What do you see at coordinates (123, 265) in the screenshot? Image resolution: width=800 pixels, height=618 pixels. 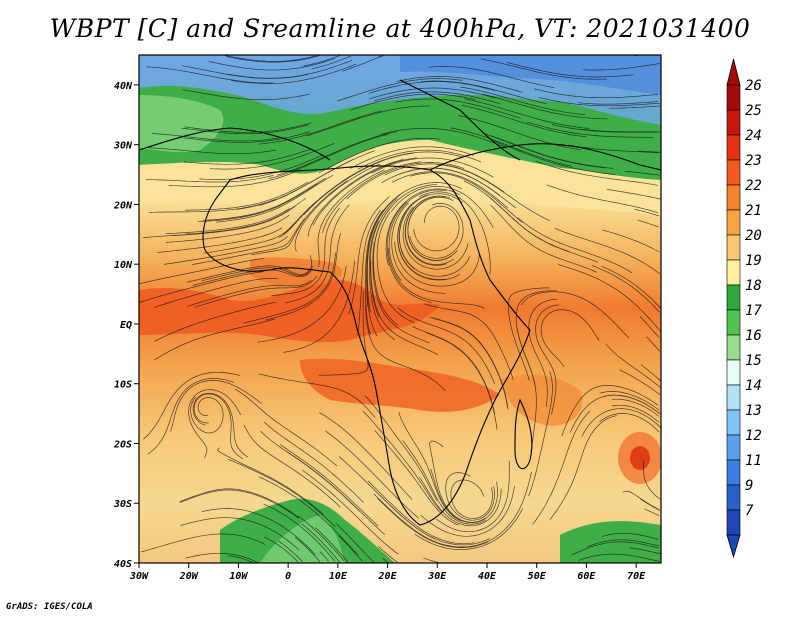 I see `y-tick-label: 10N` at bounding box center [123, 265].